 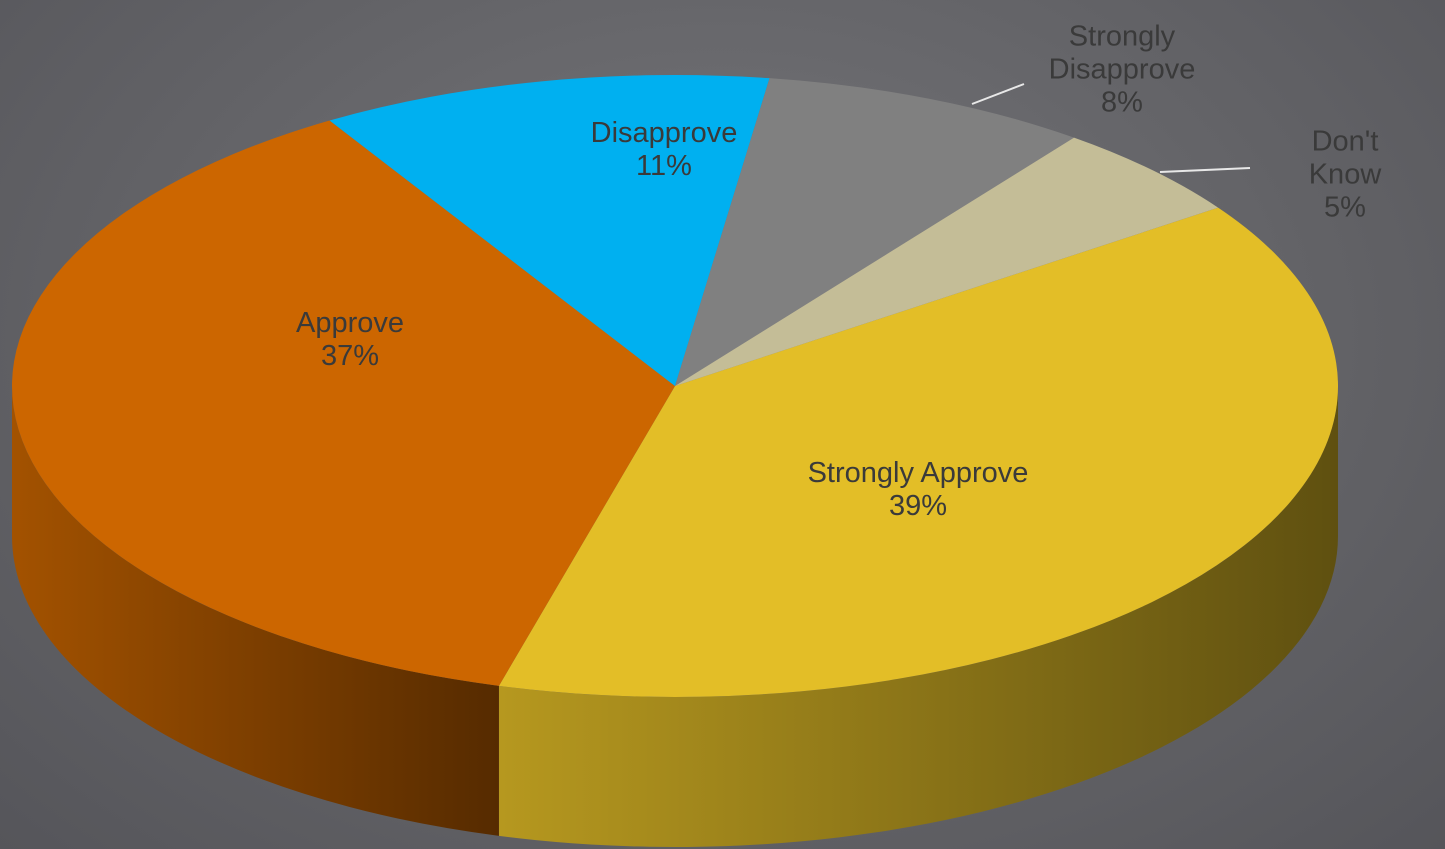 I want to click on value-label: 11%, so click(x=664, y=166).